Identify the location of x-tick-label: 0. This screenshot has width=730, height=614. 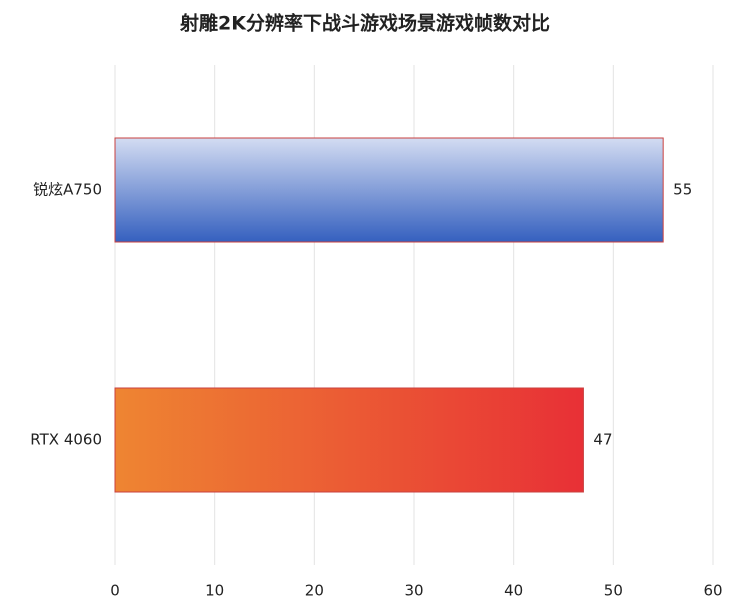
(115, 591).